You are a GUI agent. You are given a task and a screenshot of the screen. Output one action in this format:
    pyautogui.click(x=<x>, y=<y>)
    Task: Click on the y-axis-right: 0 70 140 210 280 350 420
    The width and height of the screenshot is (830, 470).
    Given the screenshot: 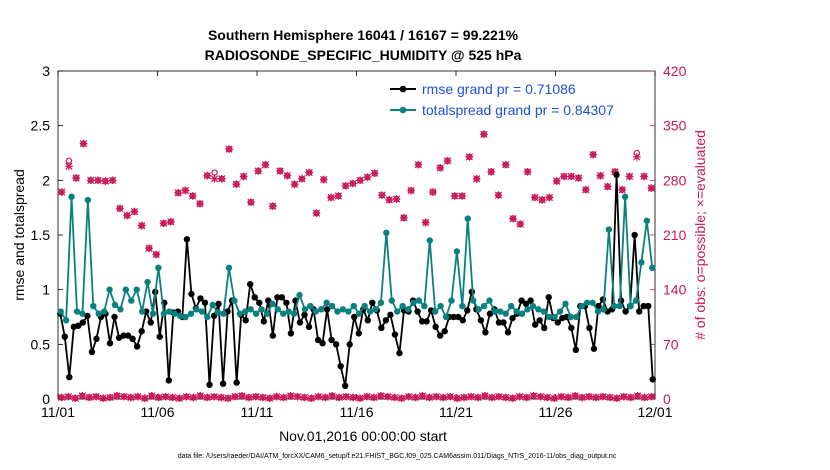 What is the action you would take?
    pyautogui.click(x=668, y=235)
    